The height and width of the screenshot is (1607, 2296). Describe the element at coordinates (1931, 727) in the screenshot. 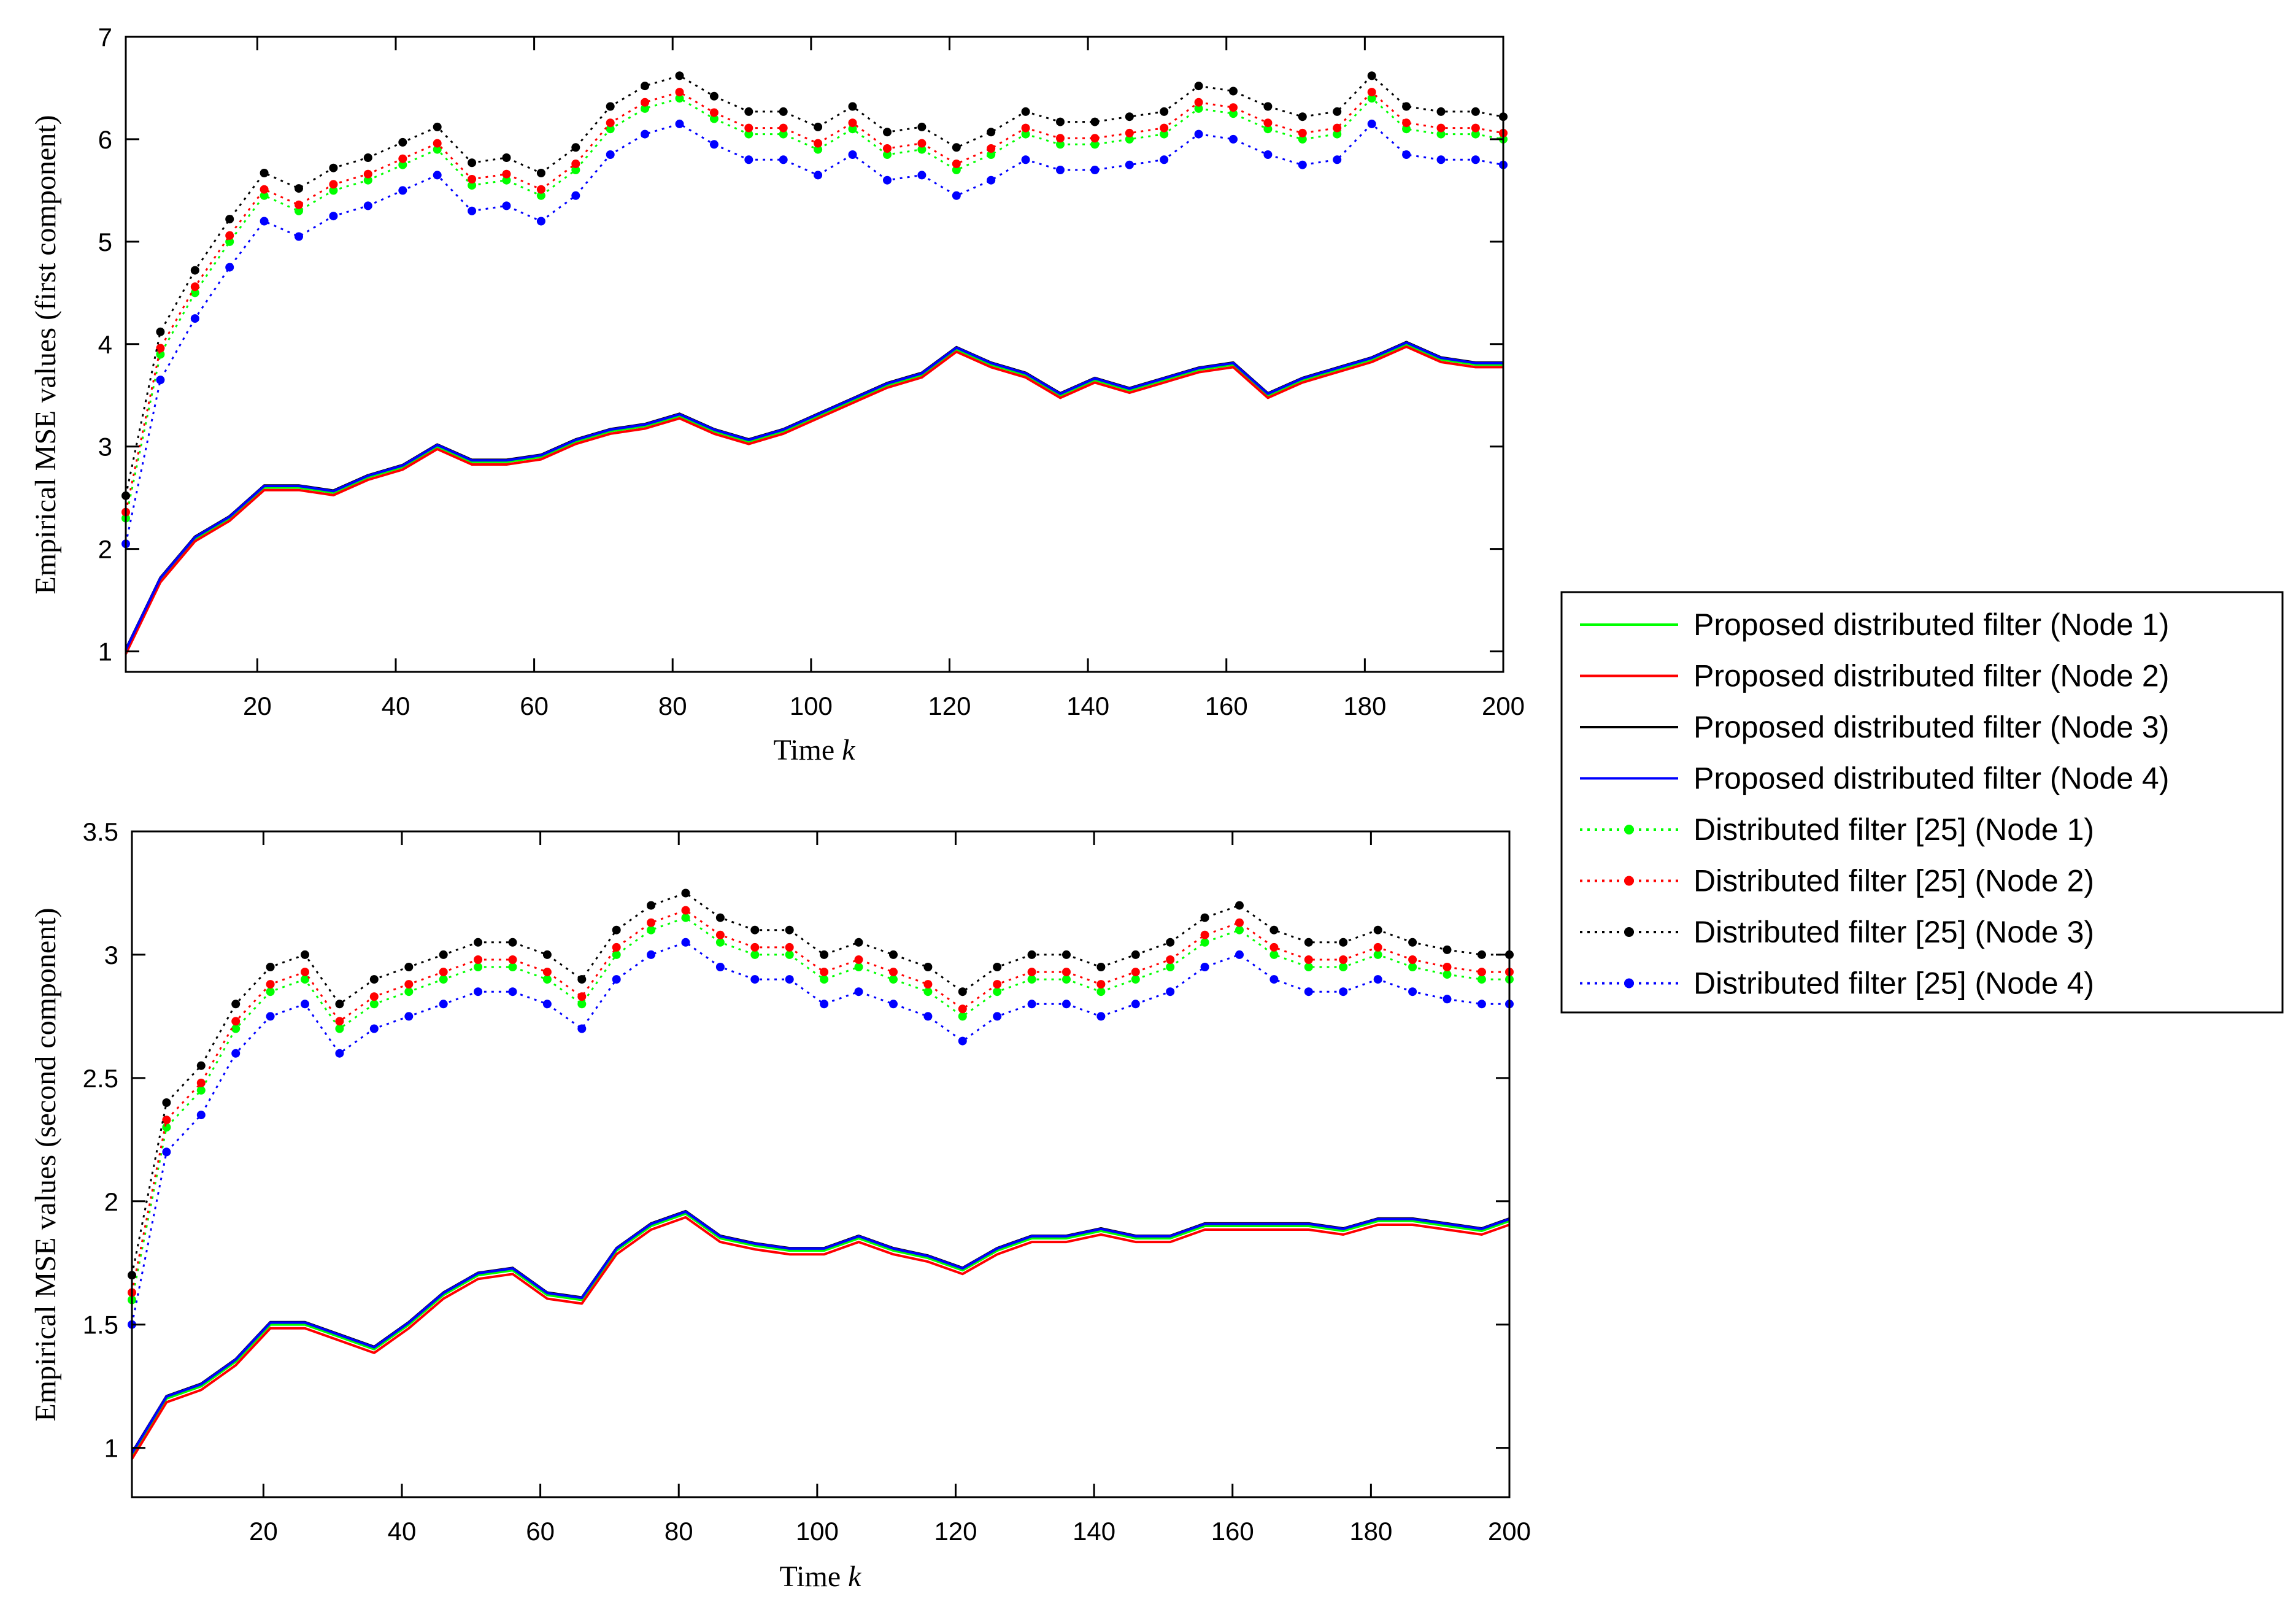

I see `legend-item-label: Proposed distributed filter (Node 3)` at that location.